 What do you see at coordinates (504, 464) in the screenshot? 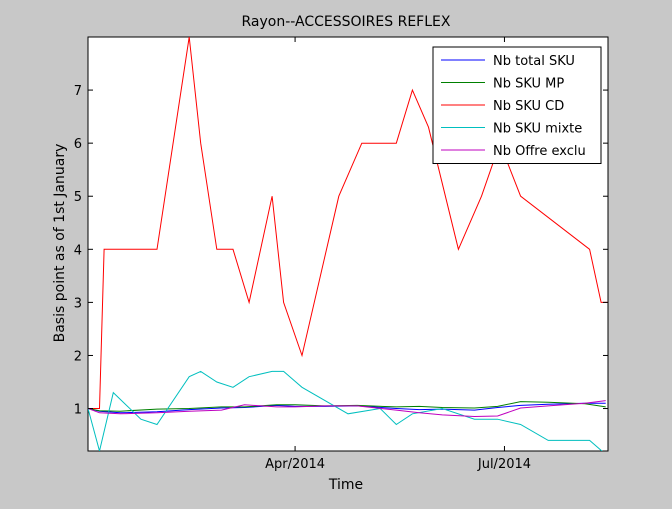
I see `x-tick-label: Jul/2014` at bounding box center [504, 464].